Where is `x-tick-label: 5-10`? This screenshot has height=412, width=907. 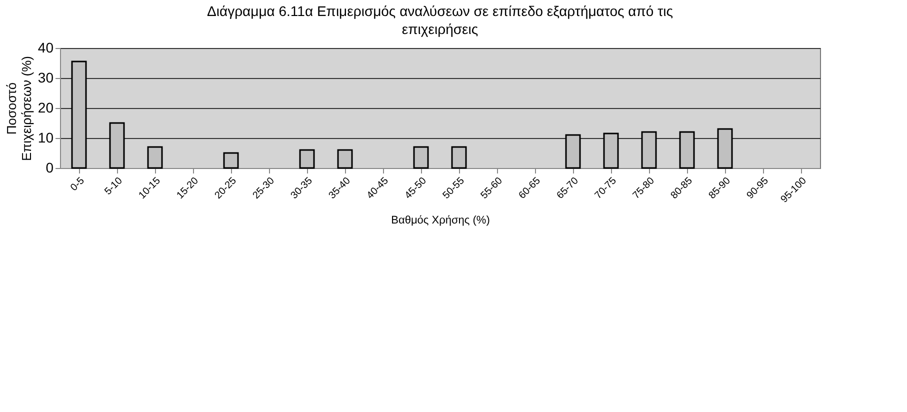
x-tick-label: 5-10 is located at coordinates (114, 186).